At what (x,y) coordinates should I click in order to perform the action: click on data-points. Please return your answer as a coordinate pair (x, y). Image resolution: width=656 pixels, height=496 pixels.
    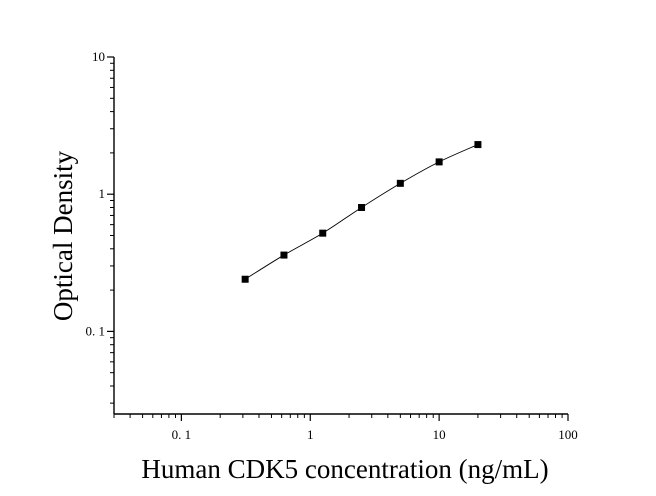
    Looking at the image, I should click on (361, 212).